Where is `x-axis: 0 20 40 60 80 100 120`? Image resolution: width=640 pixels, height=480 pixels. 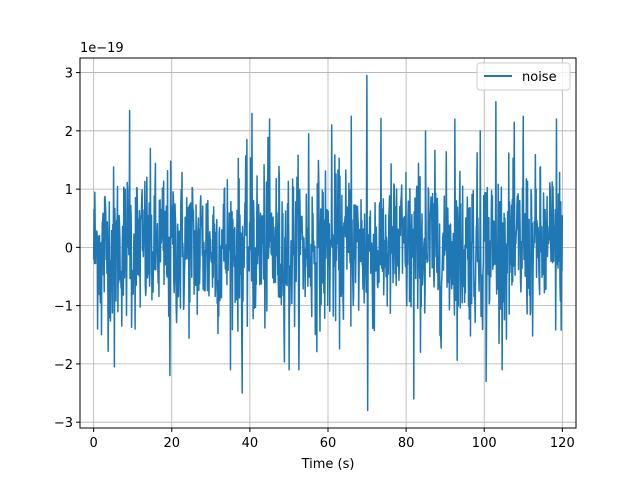
x-axis: 0 20 40 60 80 100 120 is located at coordinates (332, 439).